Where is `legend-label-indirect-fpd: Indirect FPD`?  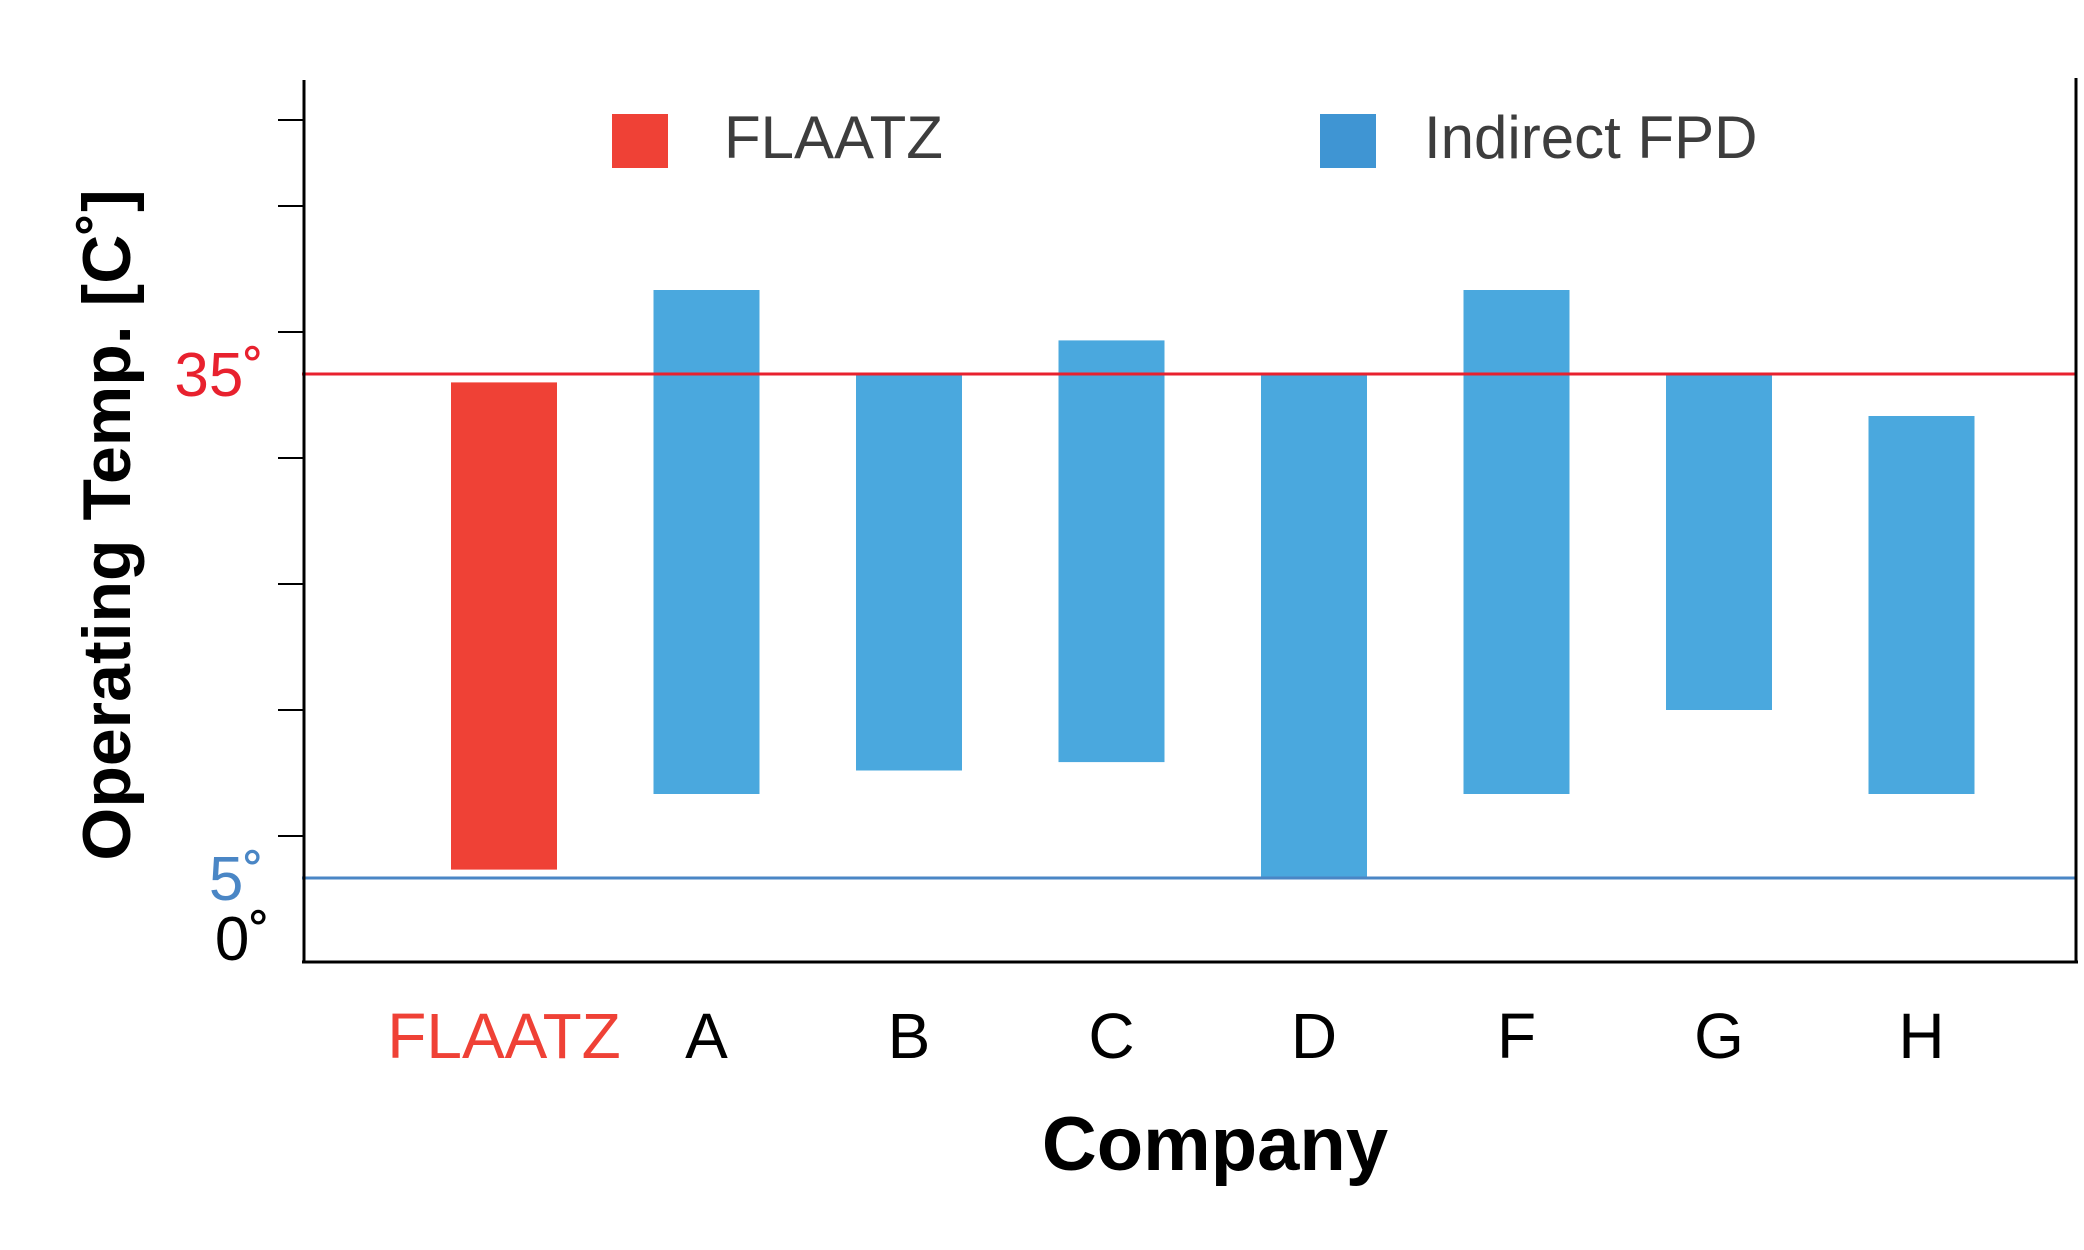
legend-label-indirect-fpd: Indirect FPD is located at coordinates (1590, 137).